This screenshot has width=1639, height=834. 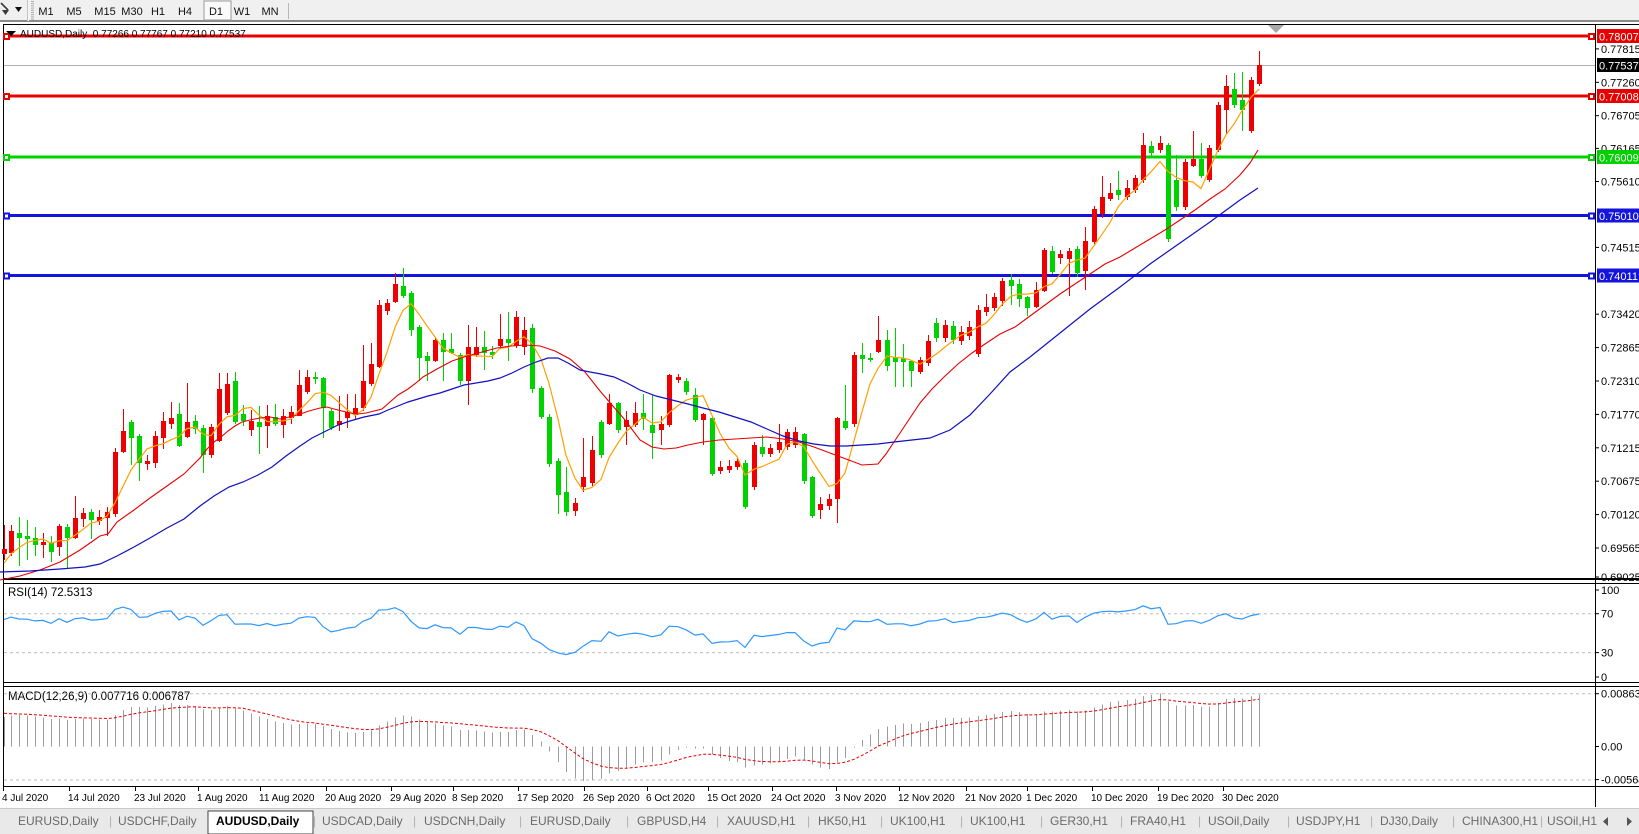 What do you see at coordinates (1607, 654) in the screenshot?
I see `svg-text: 30` at bounding box center [1607, 654].